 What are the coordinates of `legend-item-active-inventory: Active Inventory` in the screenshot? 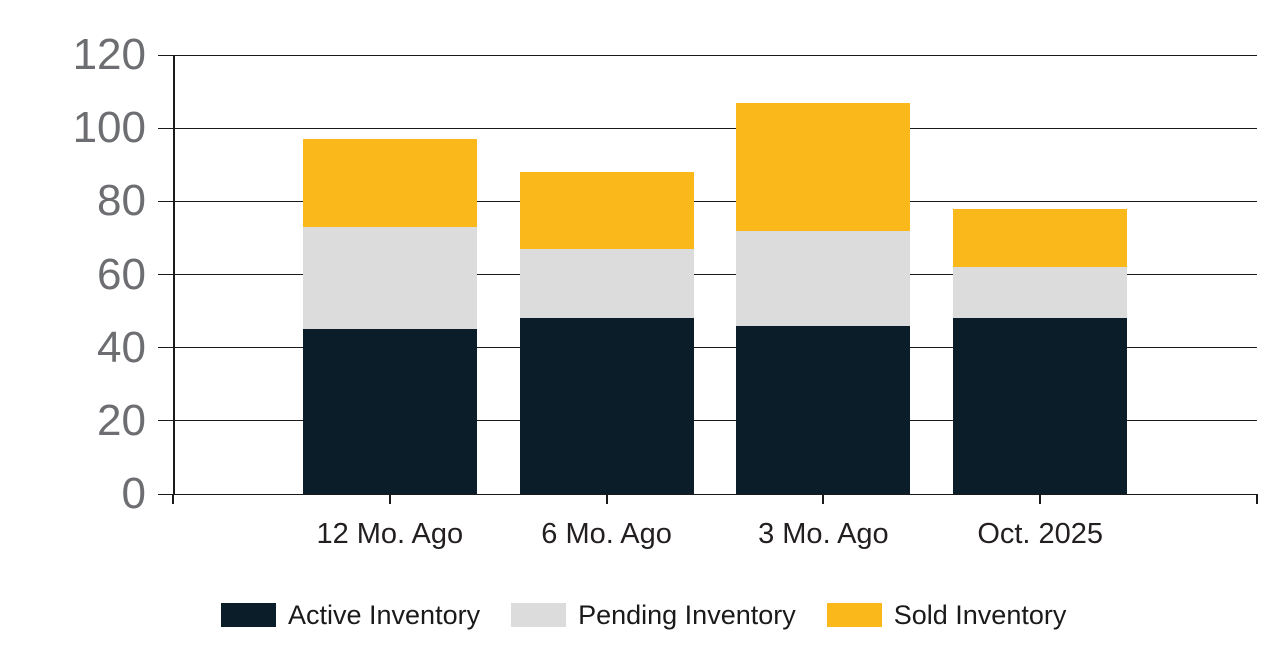 It's located at (350, 615).